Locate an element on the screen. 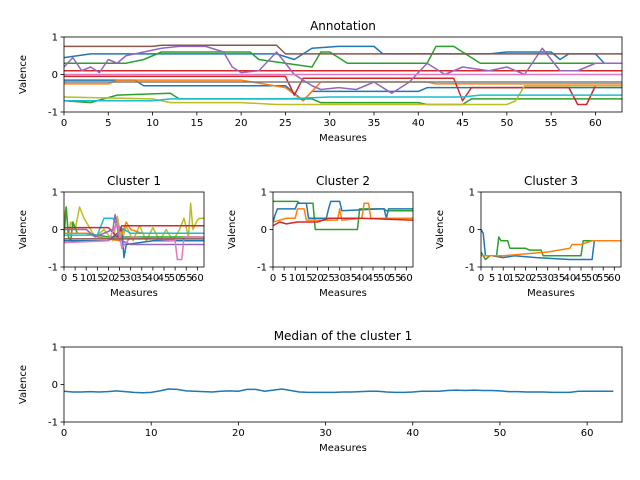 Image resolution: width=640 pixels, height=480 pixels. panel-title: Median of the cluster 1 is located at coordinates (343, 336).